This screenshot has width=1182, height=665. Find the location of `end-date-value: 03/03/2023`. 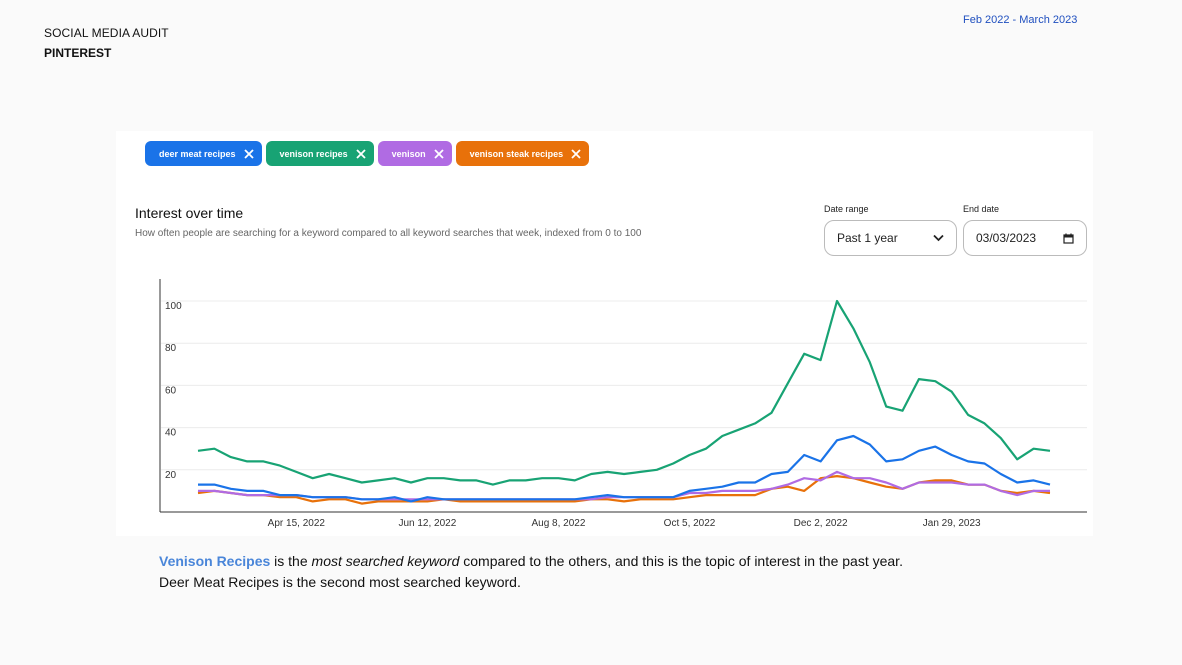

end-date-value: 03/03/2023 is located at coordinates (1006, 238).